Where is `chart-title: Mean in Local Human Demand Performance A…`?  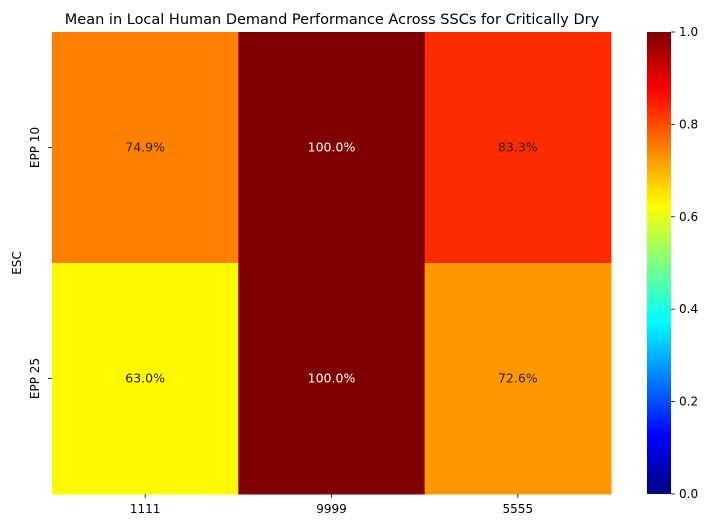
chart-title: Mean in Local Human Demand Performance A… is located at coordinates (332, 20).